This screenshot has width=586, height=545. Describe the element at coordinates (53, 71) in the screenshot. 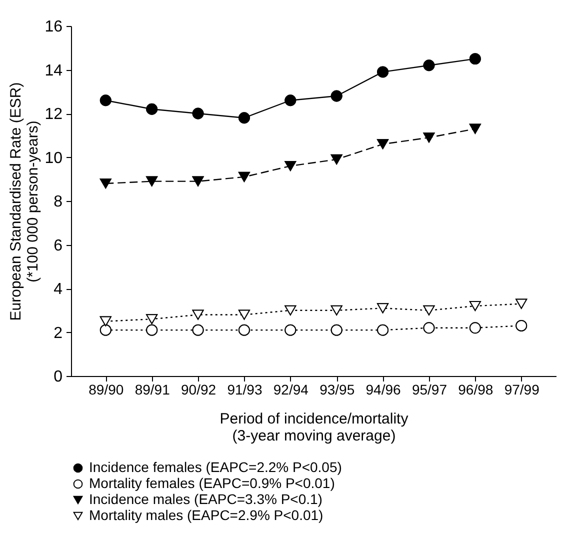

I see `y-tick-label: 14` at that location.